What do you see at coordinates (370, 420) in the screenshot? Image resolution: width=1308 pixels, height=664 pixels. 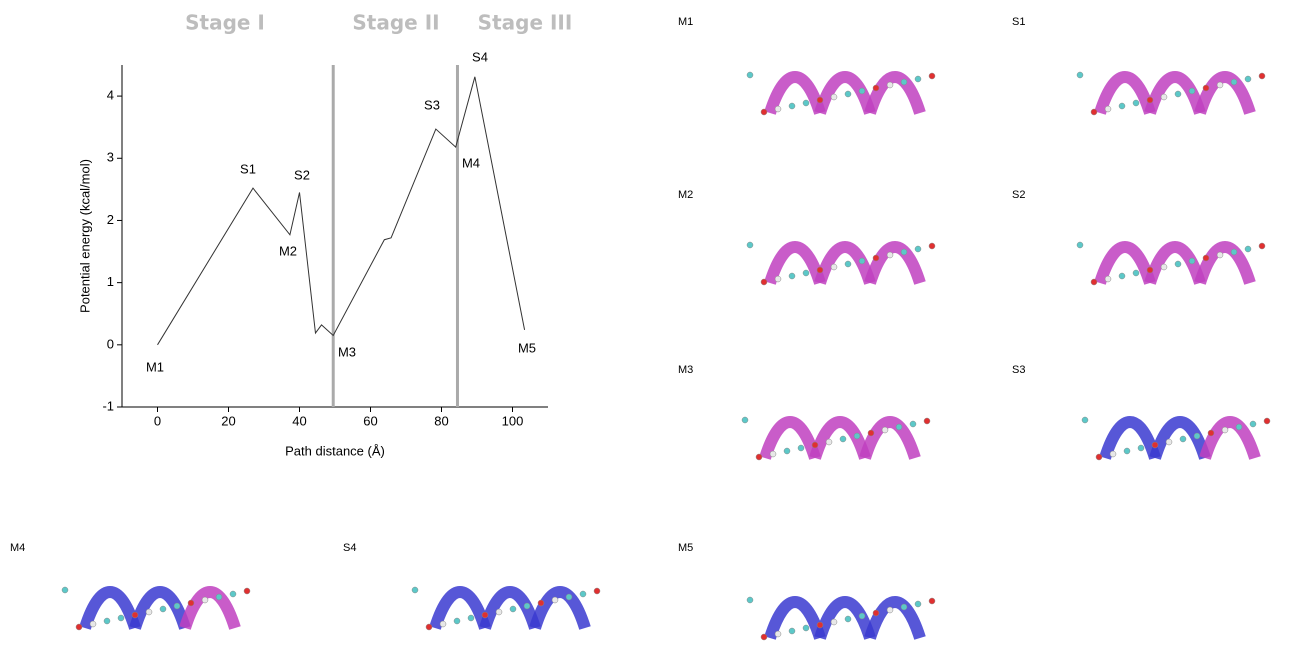 I see `x-tick-label: 60` at bounding box center [370, 420].